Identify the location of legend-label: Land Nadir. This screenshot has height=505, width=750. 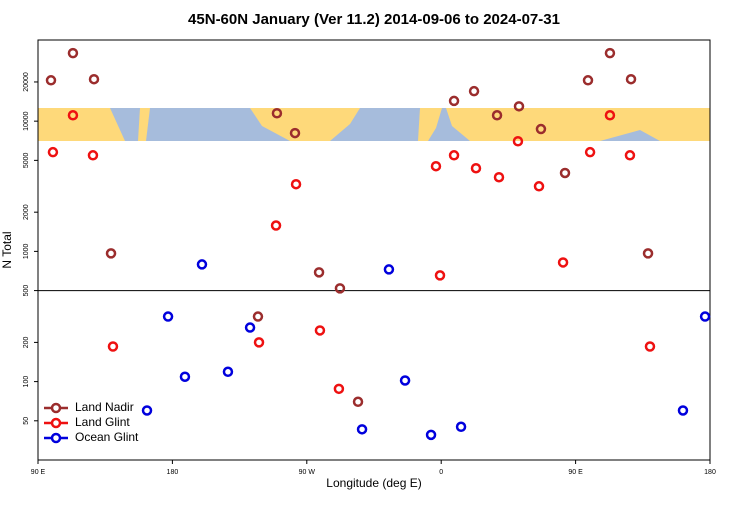
(104, 407).